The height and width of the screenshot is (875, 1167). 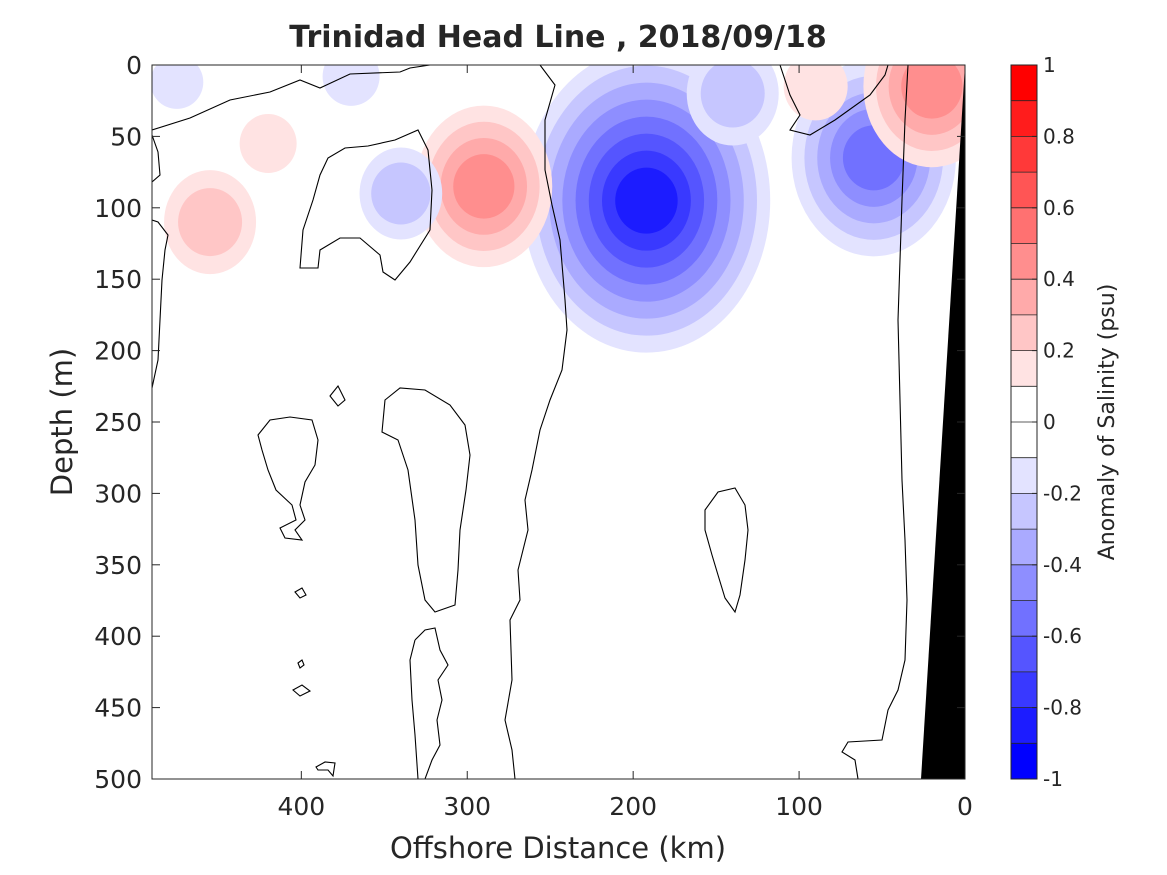 I want to click on colorbar-tick-label: -0.8, so click(x=1062, y=708).